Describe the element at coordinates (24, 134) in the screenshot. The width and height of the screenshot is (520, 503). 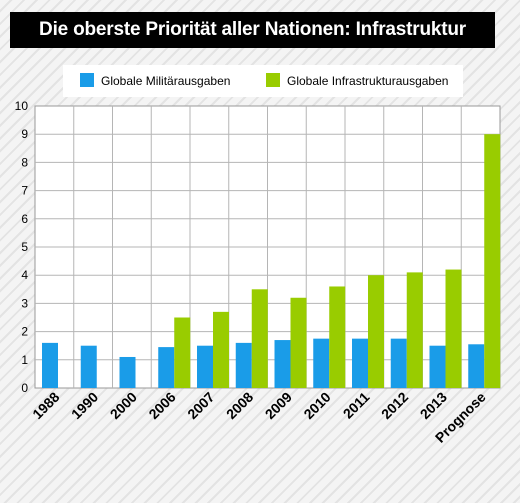
I see `y-tick-label: 9` at that location.